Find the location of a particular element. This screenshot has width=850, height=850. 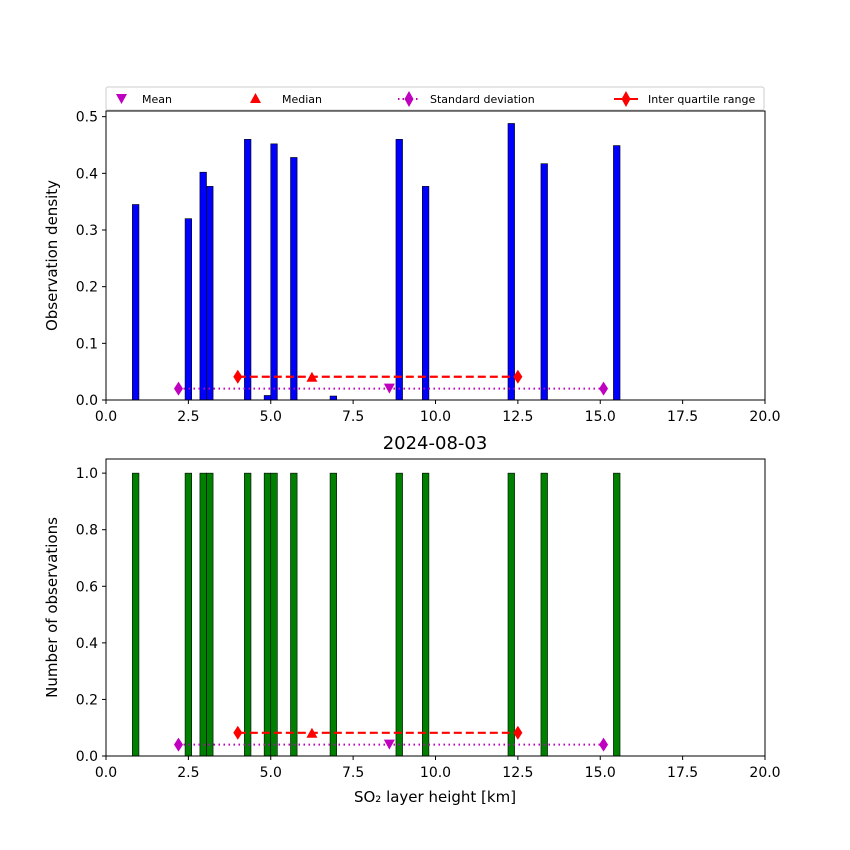

density-y-tick-label: 0.1 is located at coordinates (87, 344).